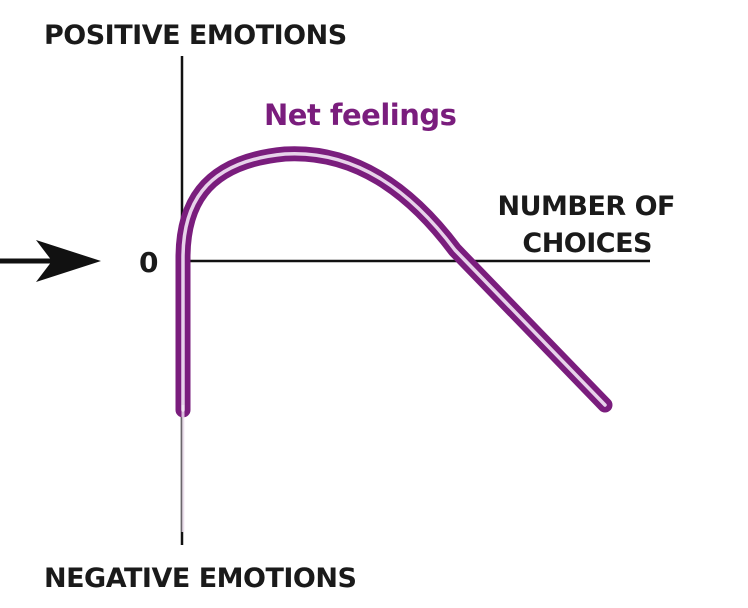 The width and height of the screenshot is (748, 608). What do you see at coordinates (148, 262) in the screenshot?
I see `origin-label: 0` at bounding box center [148, 262].